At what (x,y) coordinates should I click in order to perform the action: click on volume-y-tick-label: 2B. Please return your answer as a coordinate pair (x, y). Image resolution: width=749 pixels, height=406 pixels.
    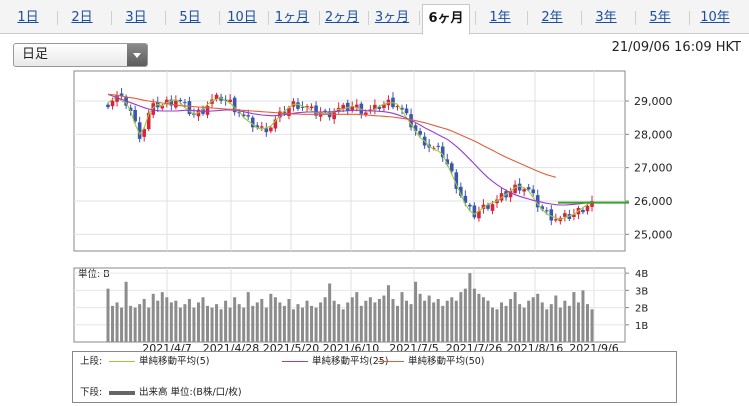
    Looking at the image, I should click on (641, 309).